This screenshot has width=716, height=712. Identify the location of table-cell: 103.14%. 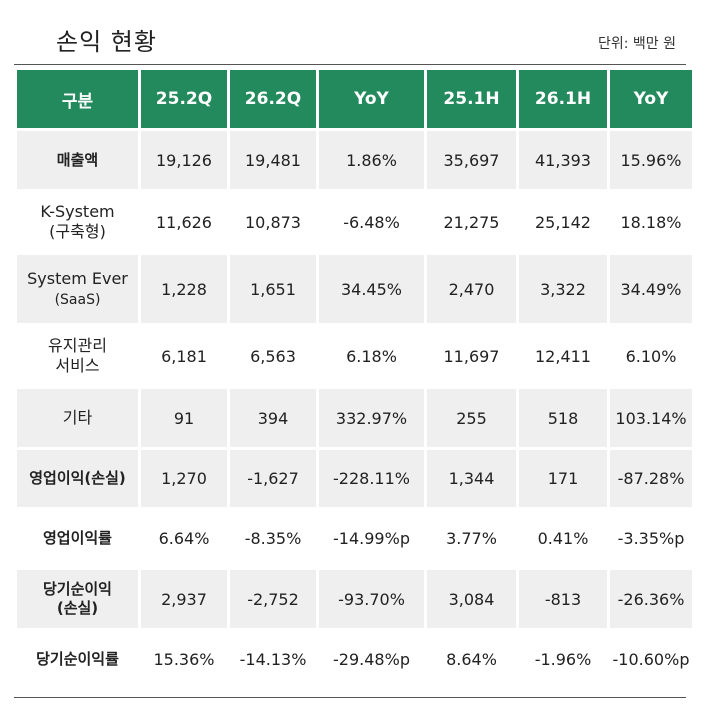
(651, 419).